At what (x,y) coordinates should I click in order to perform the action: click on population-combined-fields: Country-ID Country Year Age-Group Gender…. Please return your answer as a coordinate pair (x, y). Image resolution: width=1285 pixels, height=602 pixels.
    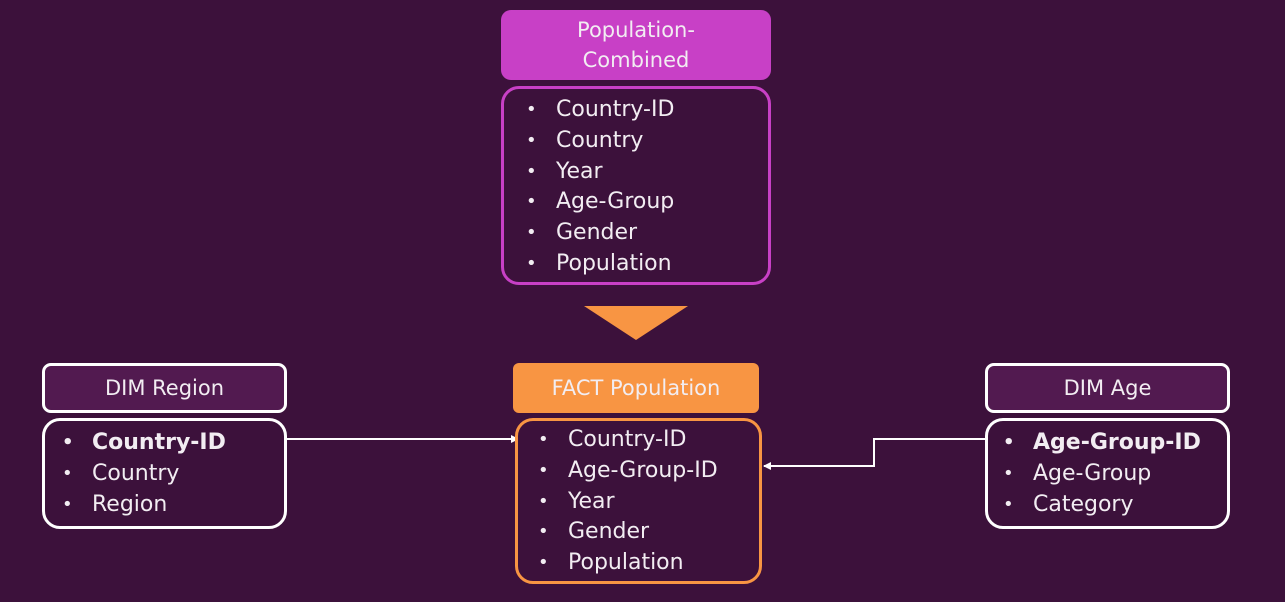
    Looking at the image, I should click on (636, 185).